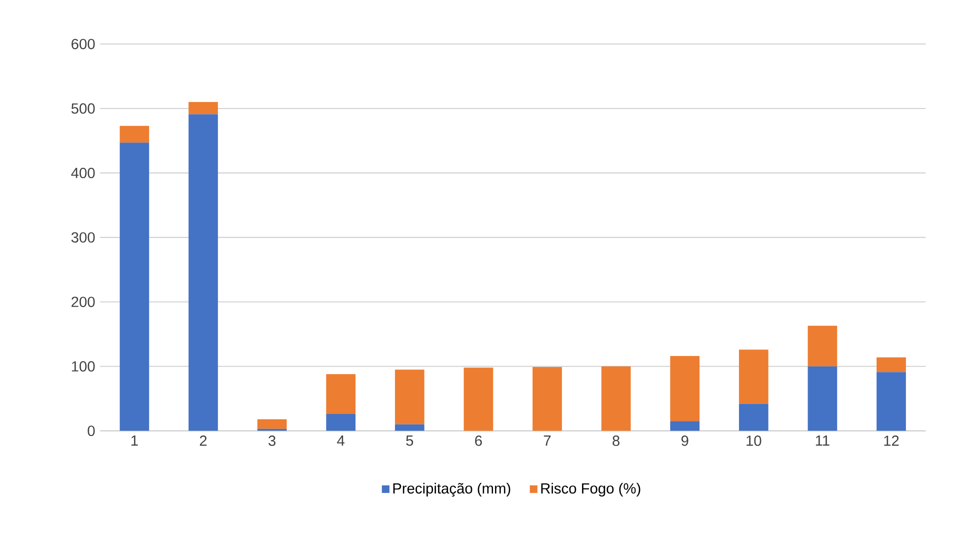 Image resolution: width=975 pixels, height=555 pixels. Describe the element at coordinates (83, 44) in the screenshot. I see `y-tick-label: 600` at that location.